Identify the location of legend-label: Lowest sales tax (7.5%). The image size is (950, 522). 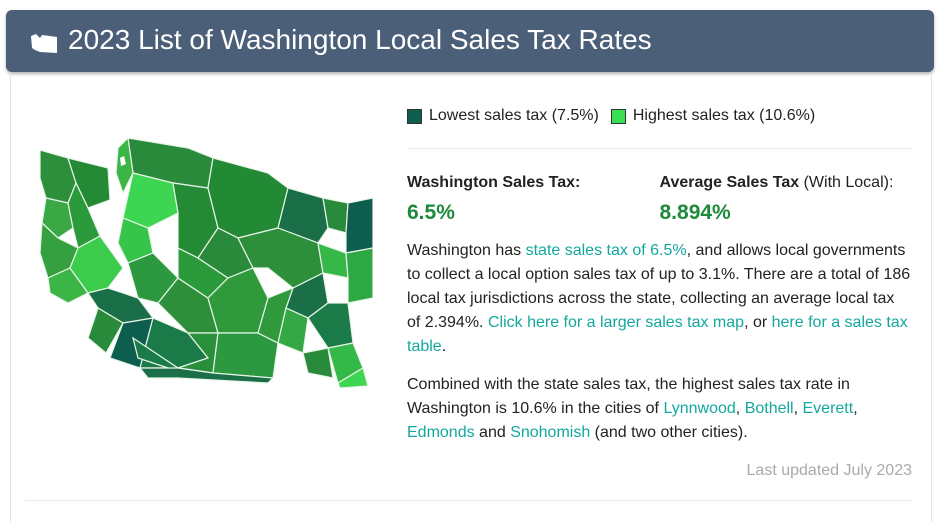
(514, 115).